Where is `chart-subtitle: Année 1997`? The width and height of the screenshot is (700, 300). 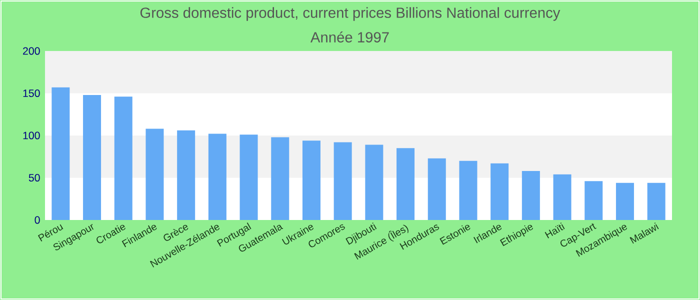
chart-subtitle: Année 1997 is located at coordinates (349, 37).